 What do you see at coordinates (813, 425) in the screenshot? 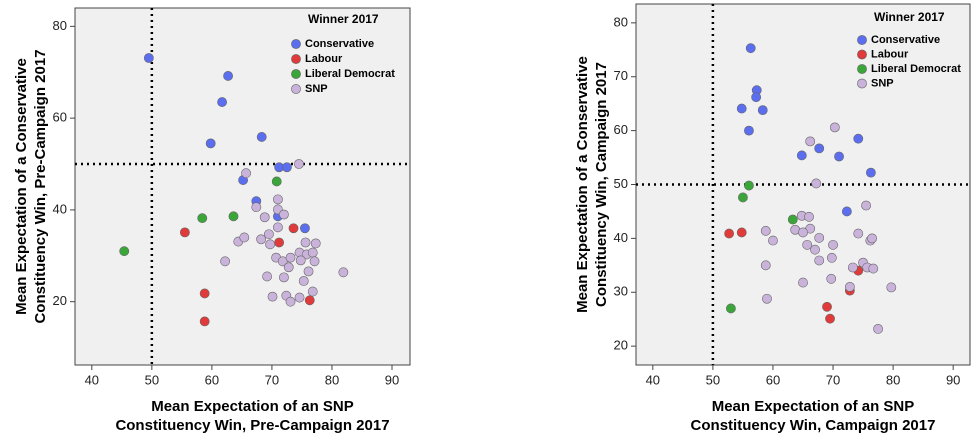
I see `x-axis-label: Constituency Win, Campaign 2017` at bounding box center [813, 425].